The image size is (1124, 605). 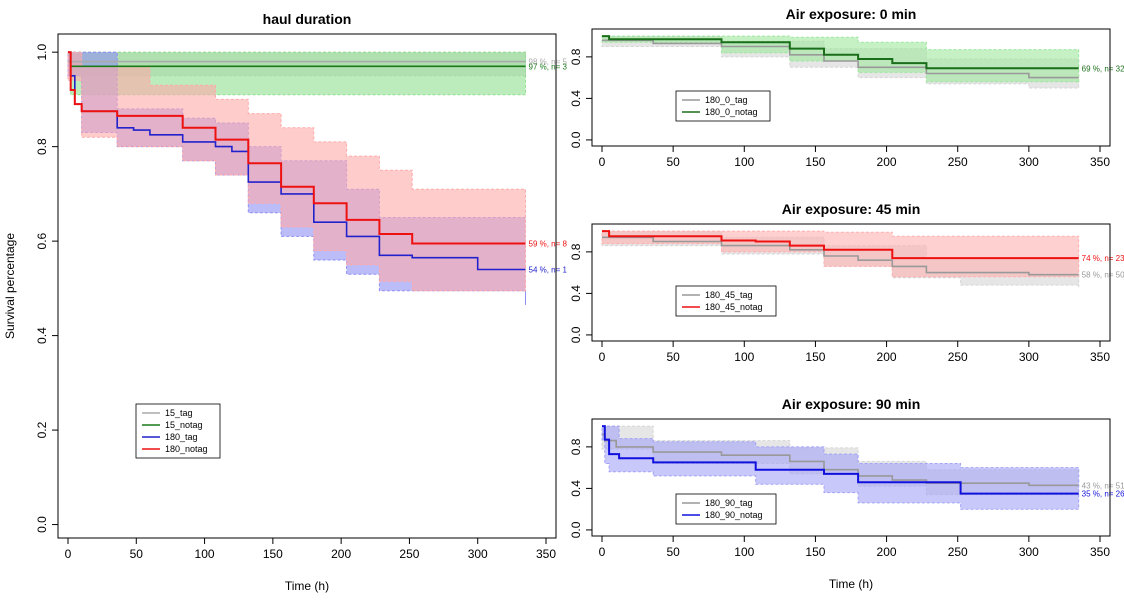 What do you see at coordinates (181, 437) in the screenshot?
I see `legend-label: 180_tag` at bounding box center [181, 437].